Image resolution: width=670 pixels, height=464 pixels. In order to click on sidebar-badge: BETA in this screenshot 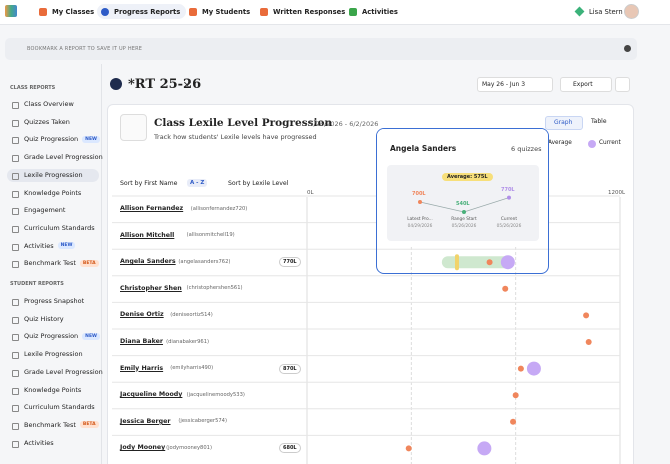, I will do `click(89, 263)`.